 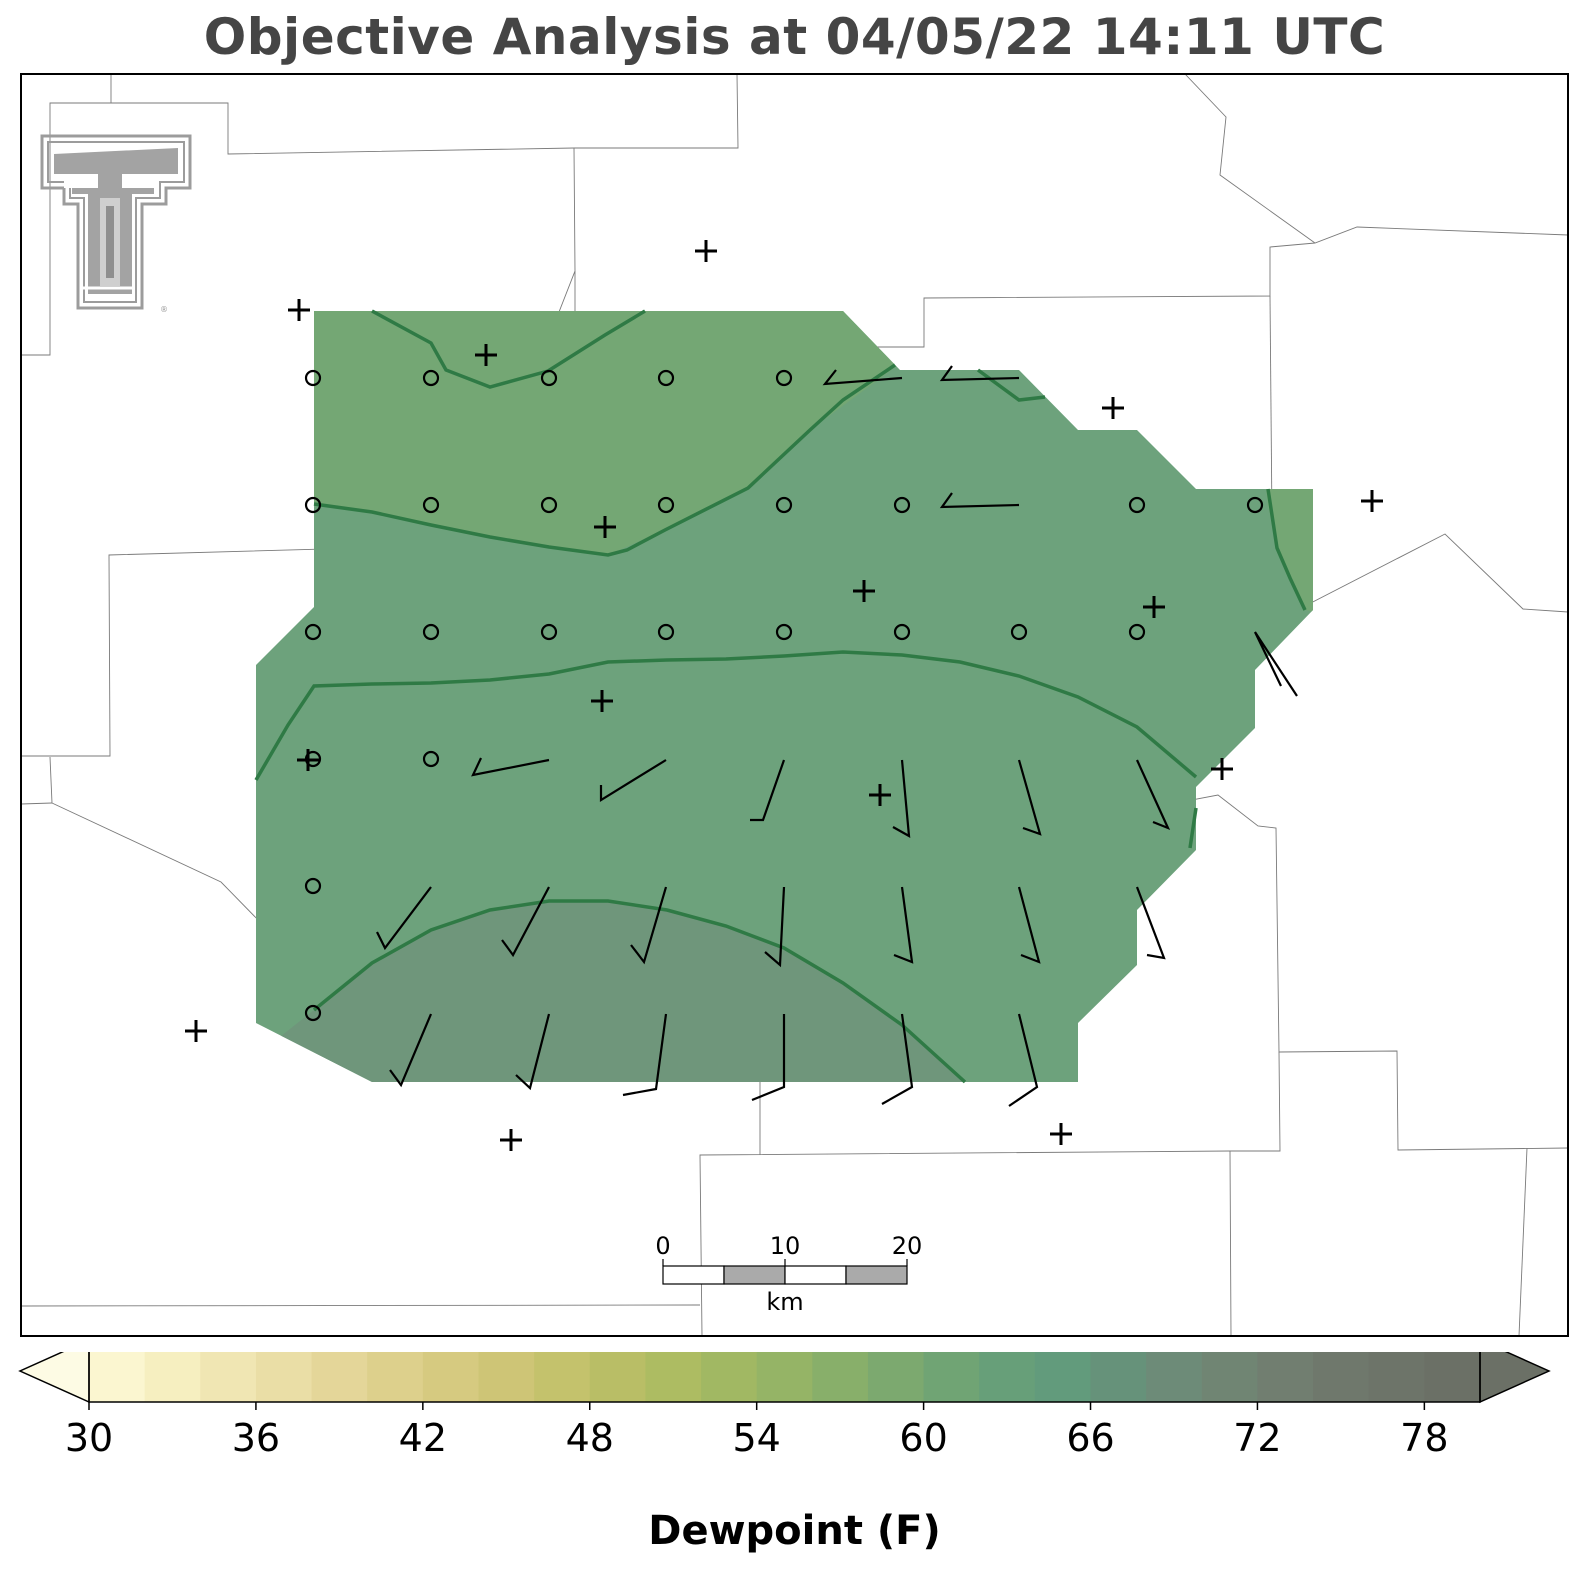 What do you see at coordinates (788, 1274) in the screenshot?
I see `scale-bar: 0 10 20 km` at bounding box center [788, 1274].